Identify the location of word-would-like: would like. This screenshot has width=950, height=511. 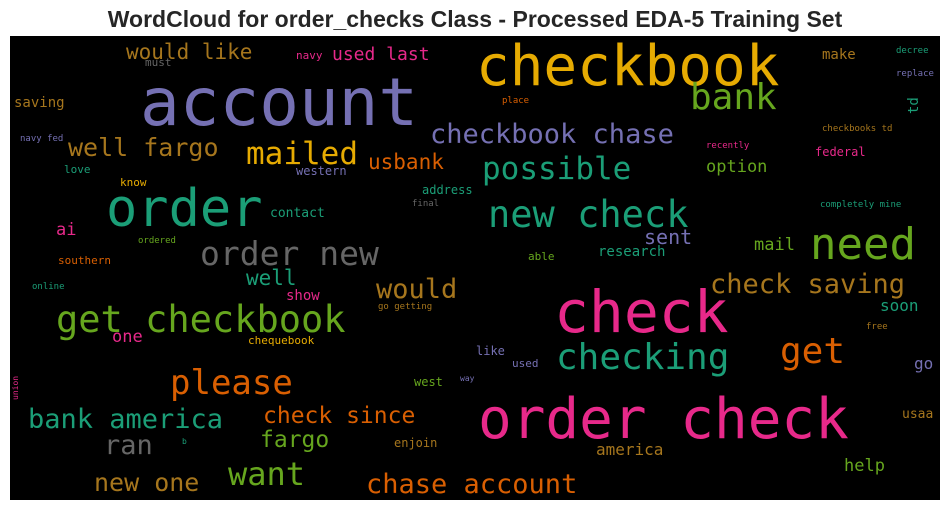
(189, 52).